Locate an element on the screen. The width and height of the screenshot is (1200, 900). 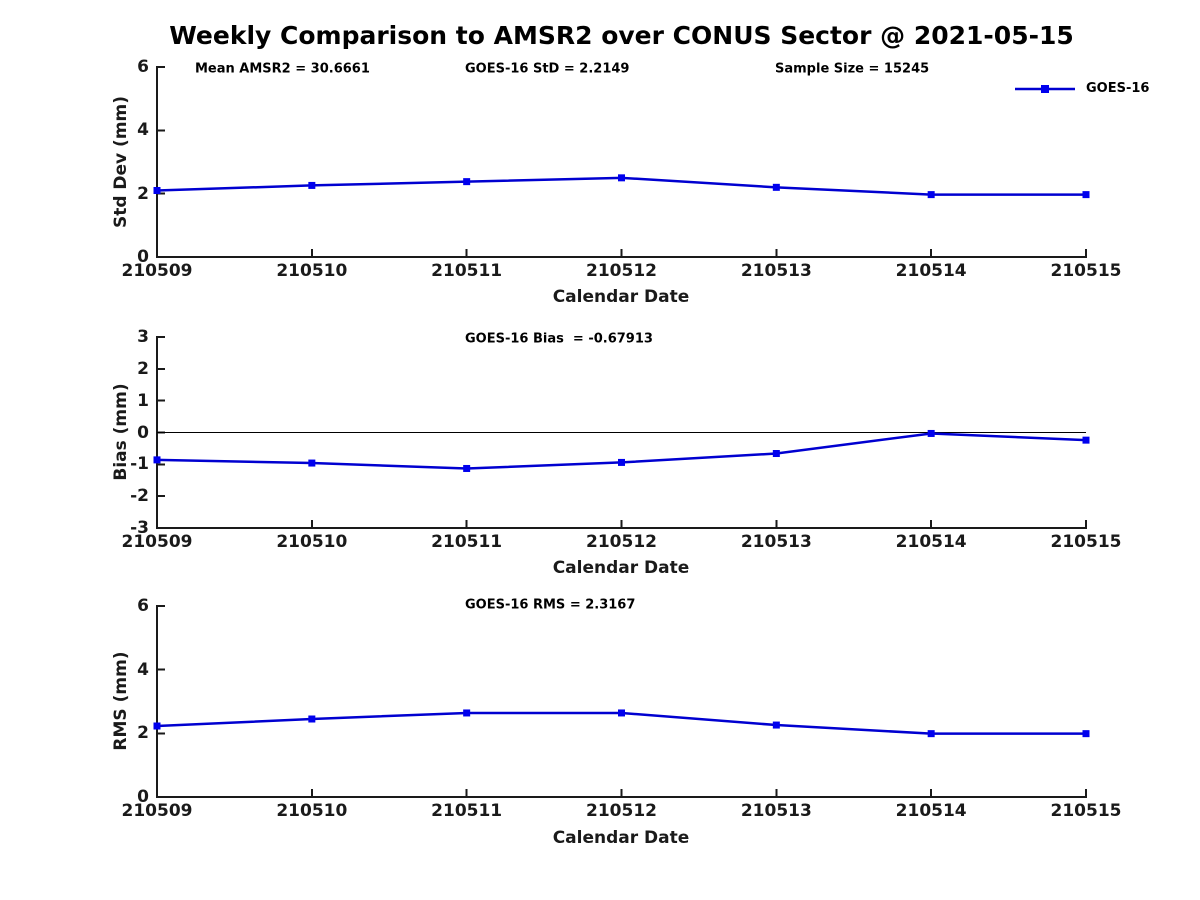
rms-y-tick-label: 6 is located at coordinates (143, 606).